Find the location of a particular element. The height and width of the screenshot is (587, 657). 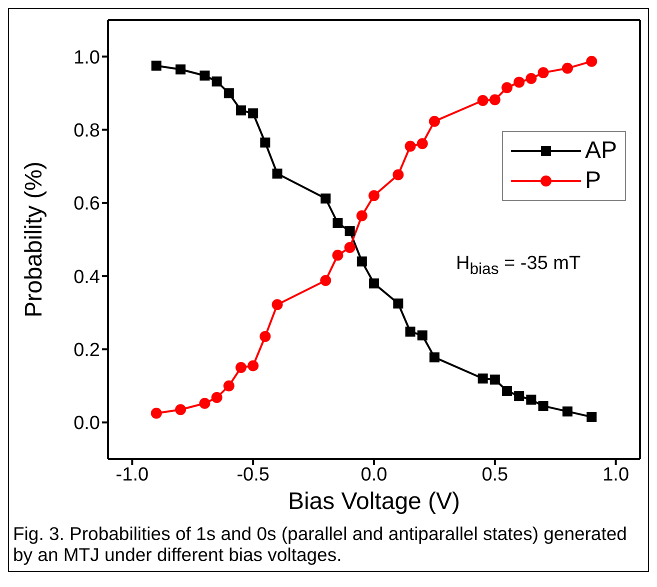

x-axis-title: Bias Voltage (V) is located at coordinates (374, 501).